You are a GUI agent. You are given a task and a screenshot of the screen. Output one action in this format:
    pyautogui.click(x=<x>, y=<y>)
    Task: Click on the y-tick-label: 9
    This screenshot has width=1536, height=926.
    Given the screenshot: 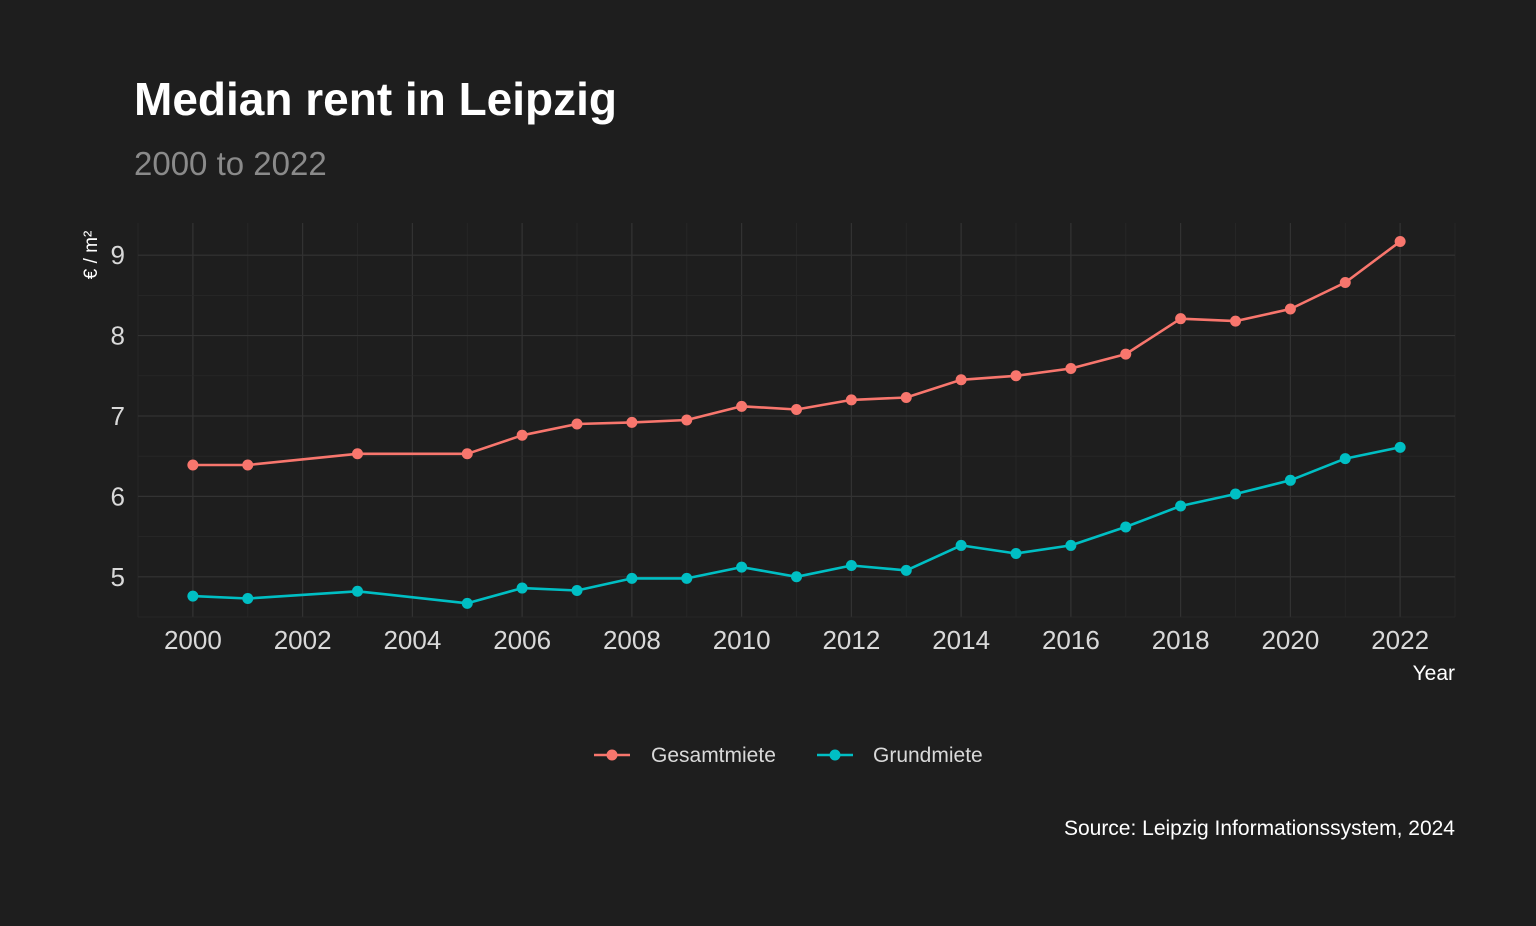 What is the action you would take?
    pyautogui.click(x=118, y=255)
    